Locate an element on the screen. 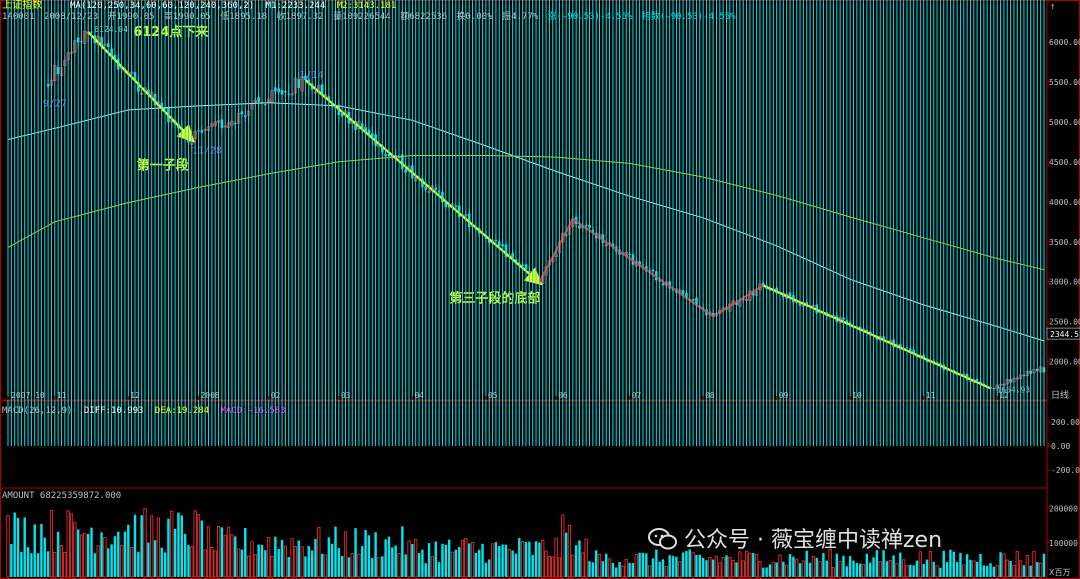  ma-m2: M2:3143.181 is located at coordinates (366, 6).